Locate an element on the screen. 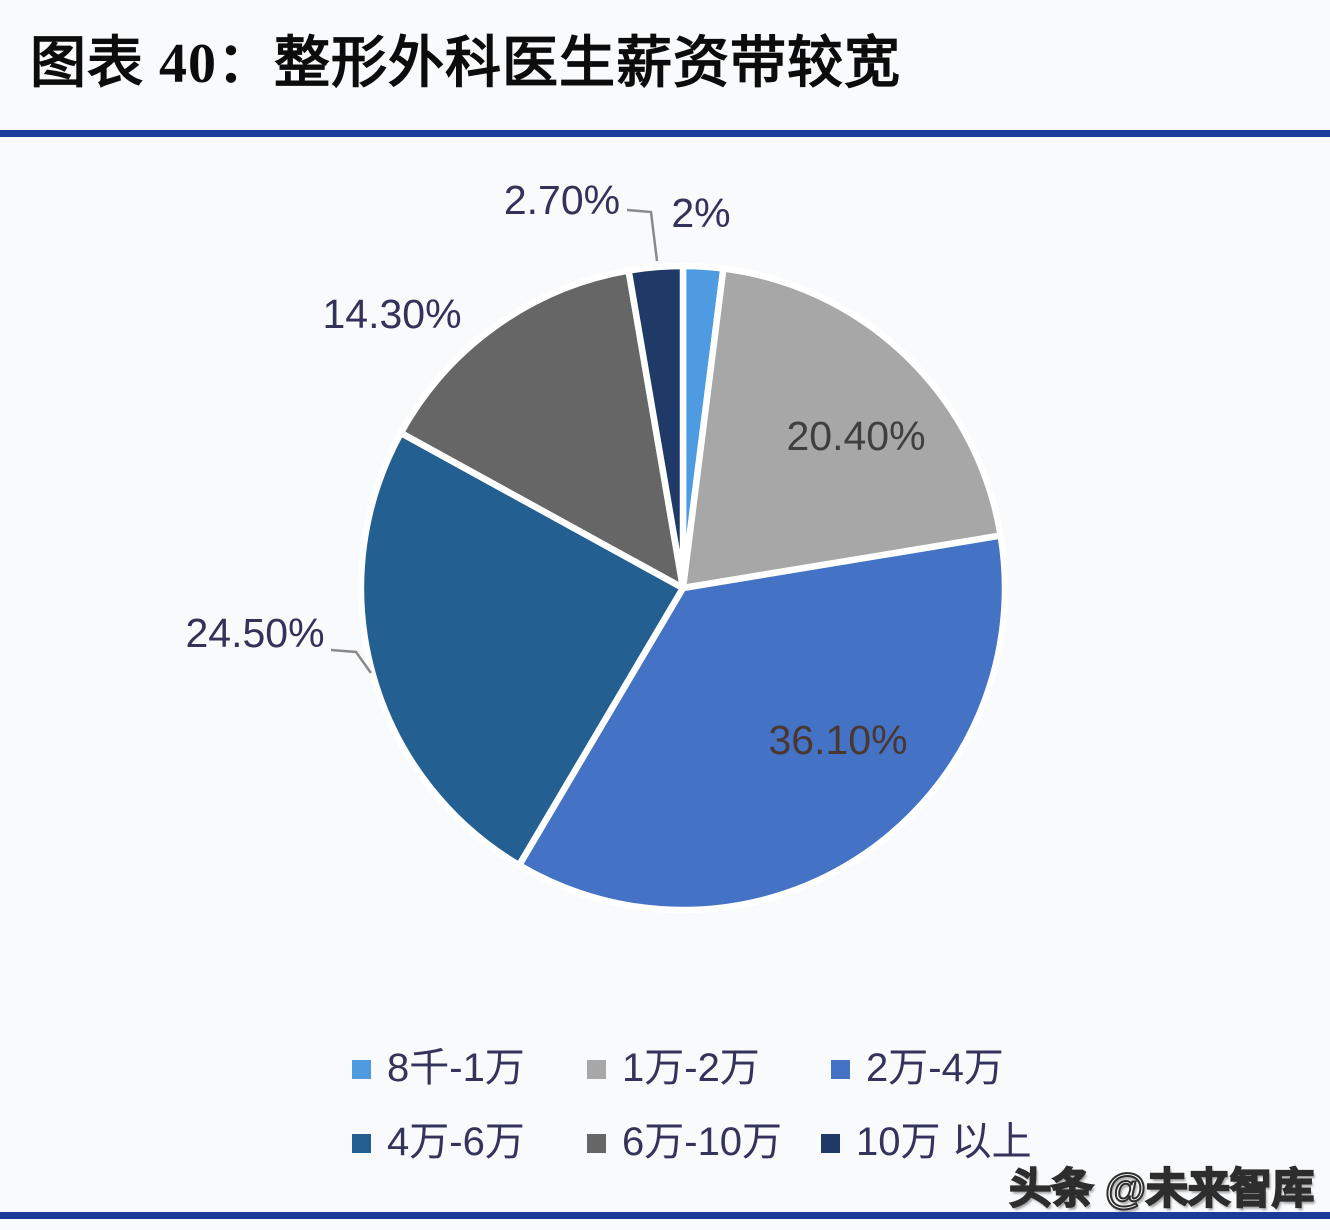  pie-label-1万-2万: 20.40% is located at coordinates (855, 436).